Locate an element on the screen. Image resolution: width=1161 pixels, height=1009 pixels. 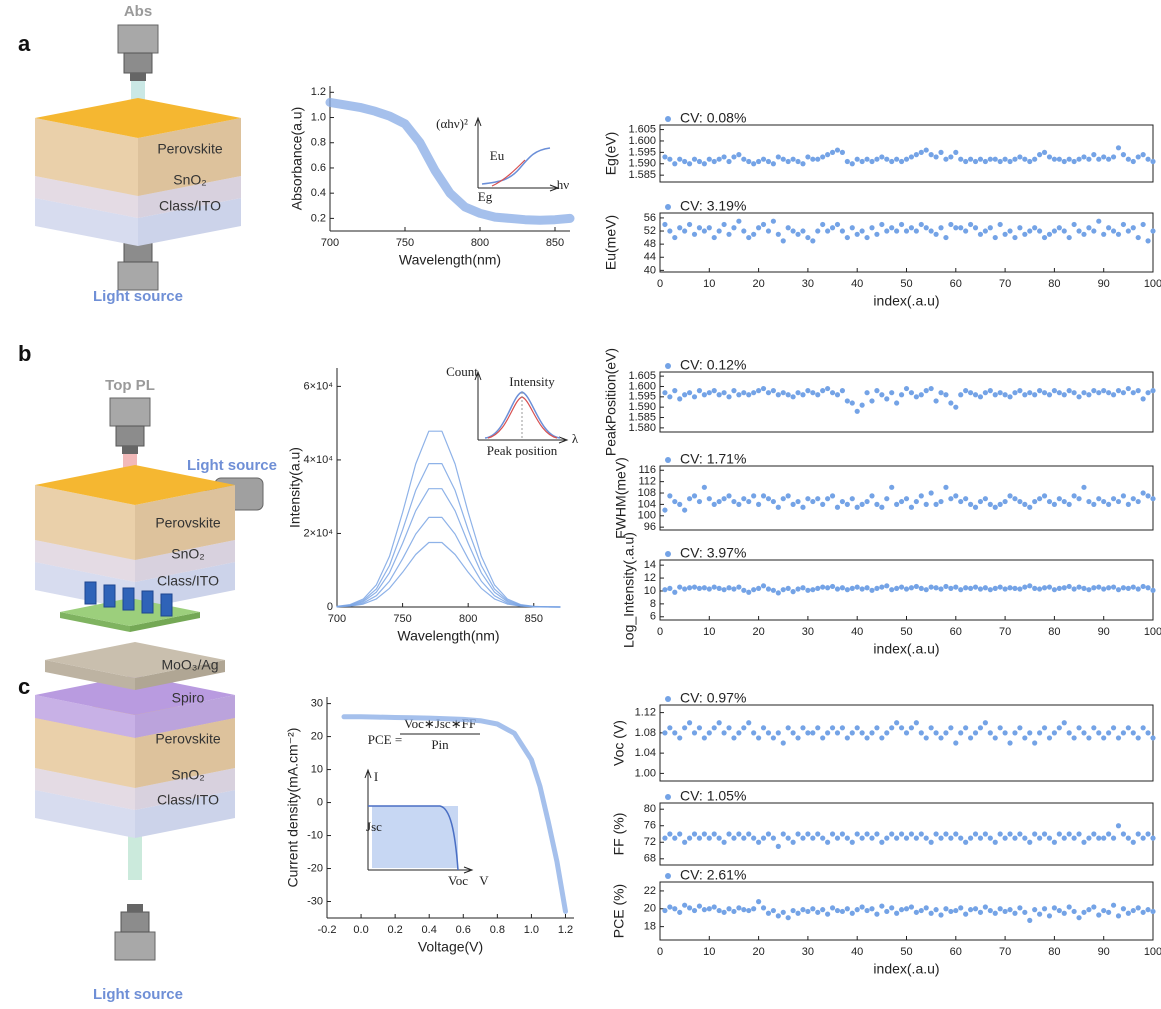
legend-label: CV: 2.61% is located at coordinates (713, 875).